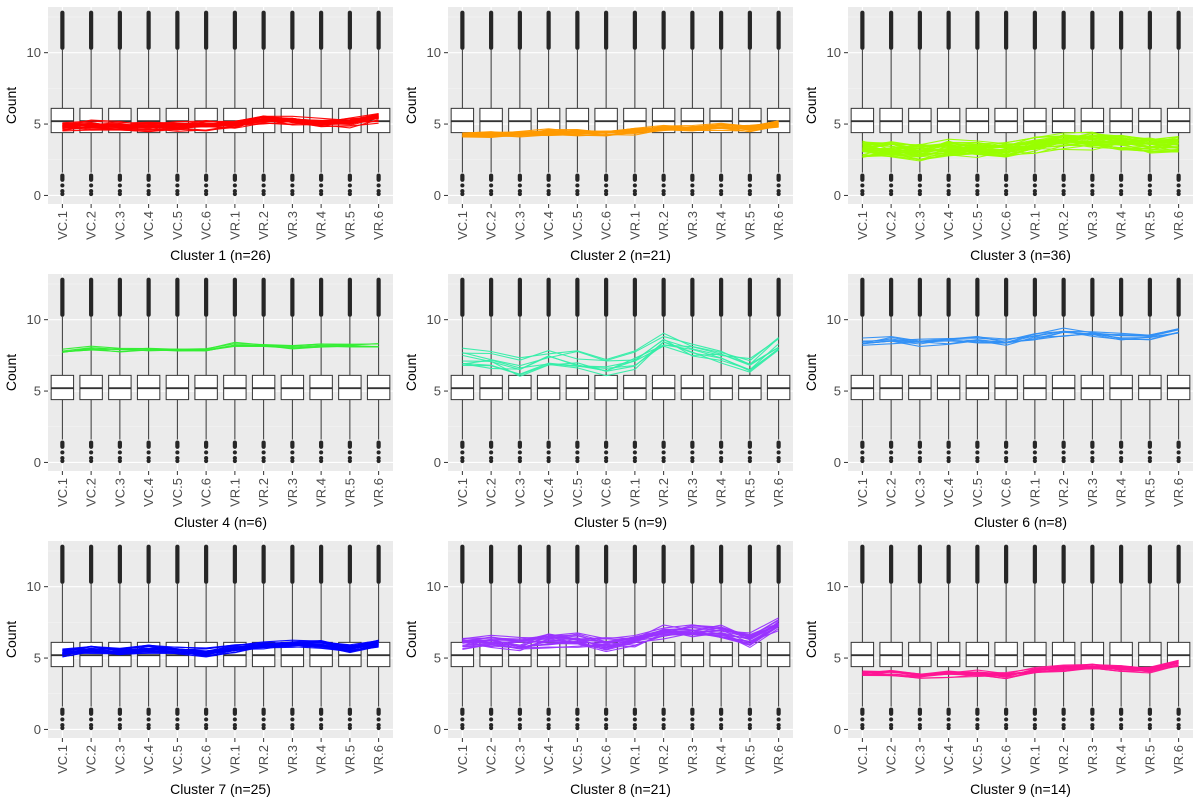 The image size is (1200, 800). What do you see at coordinates (1006, 370) in the screenshot?
I see `boxplot-VC.6` at bounding box center [1006, 370].